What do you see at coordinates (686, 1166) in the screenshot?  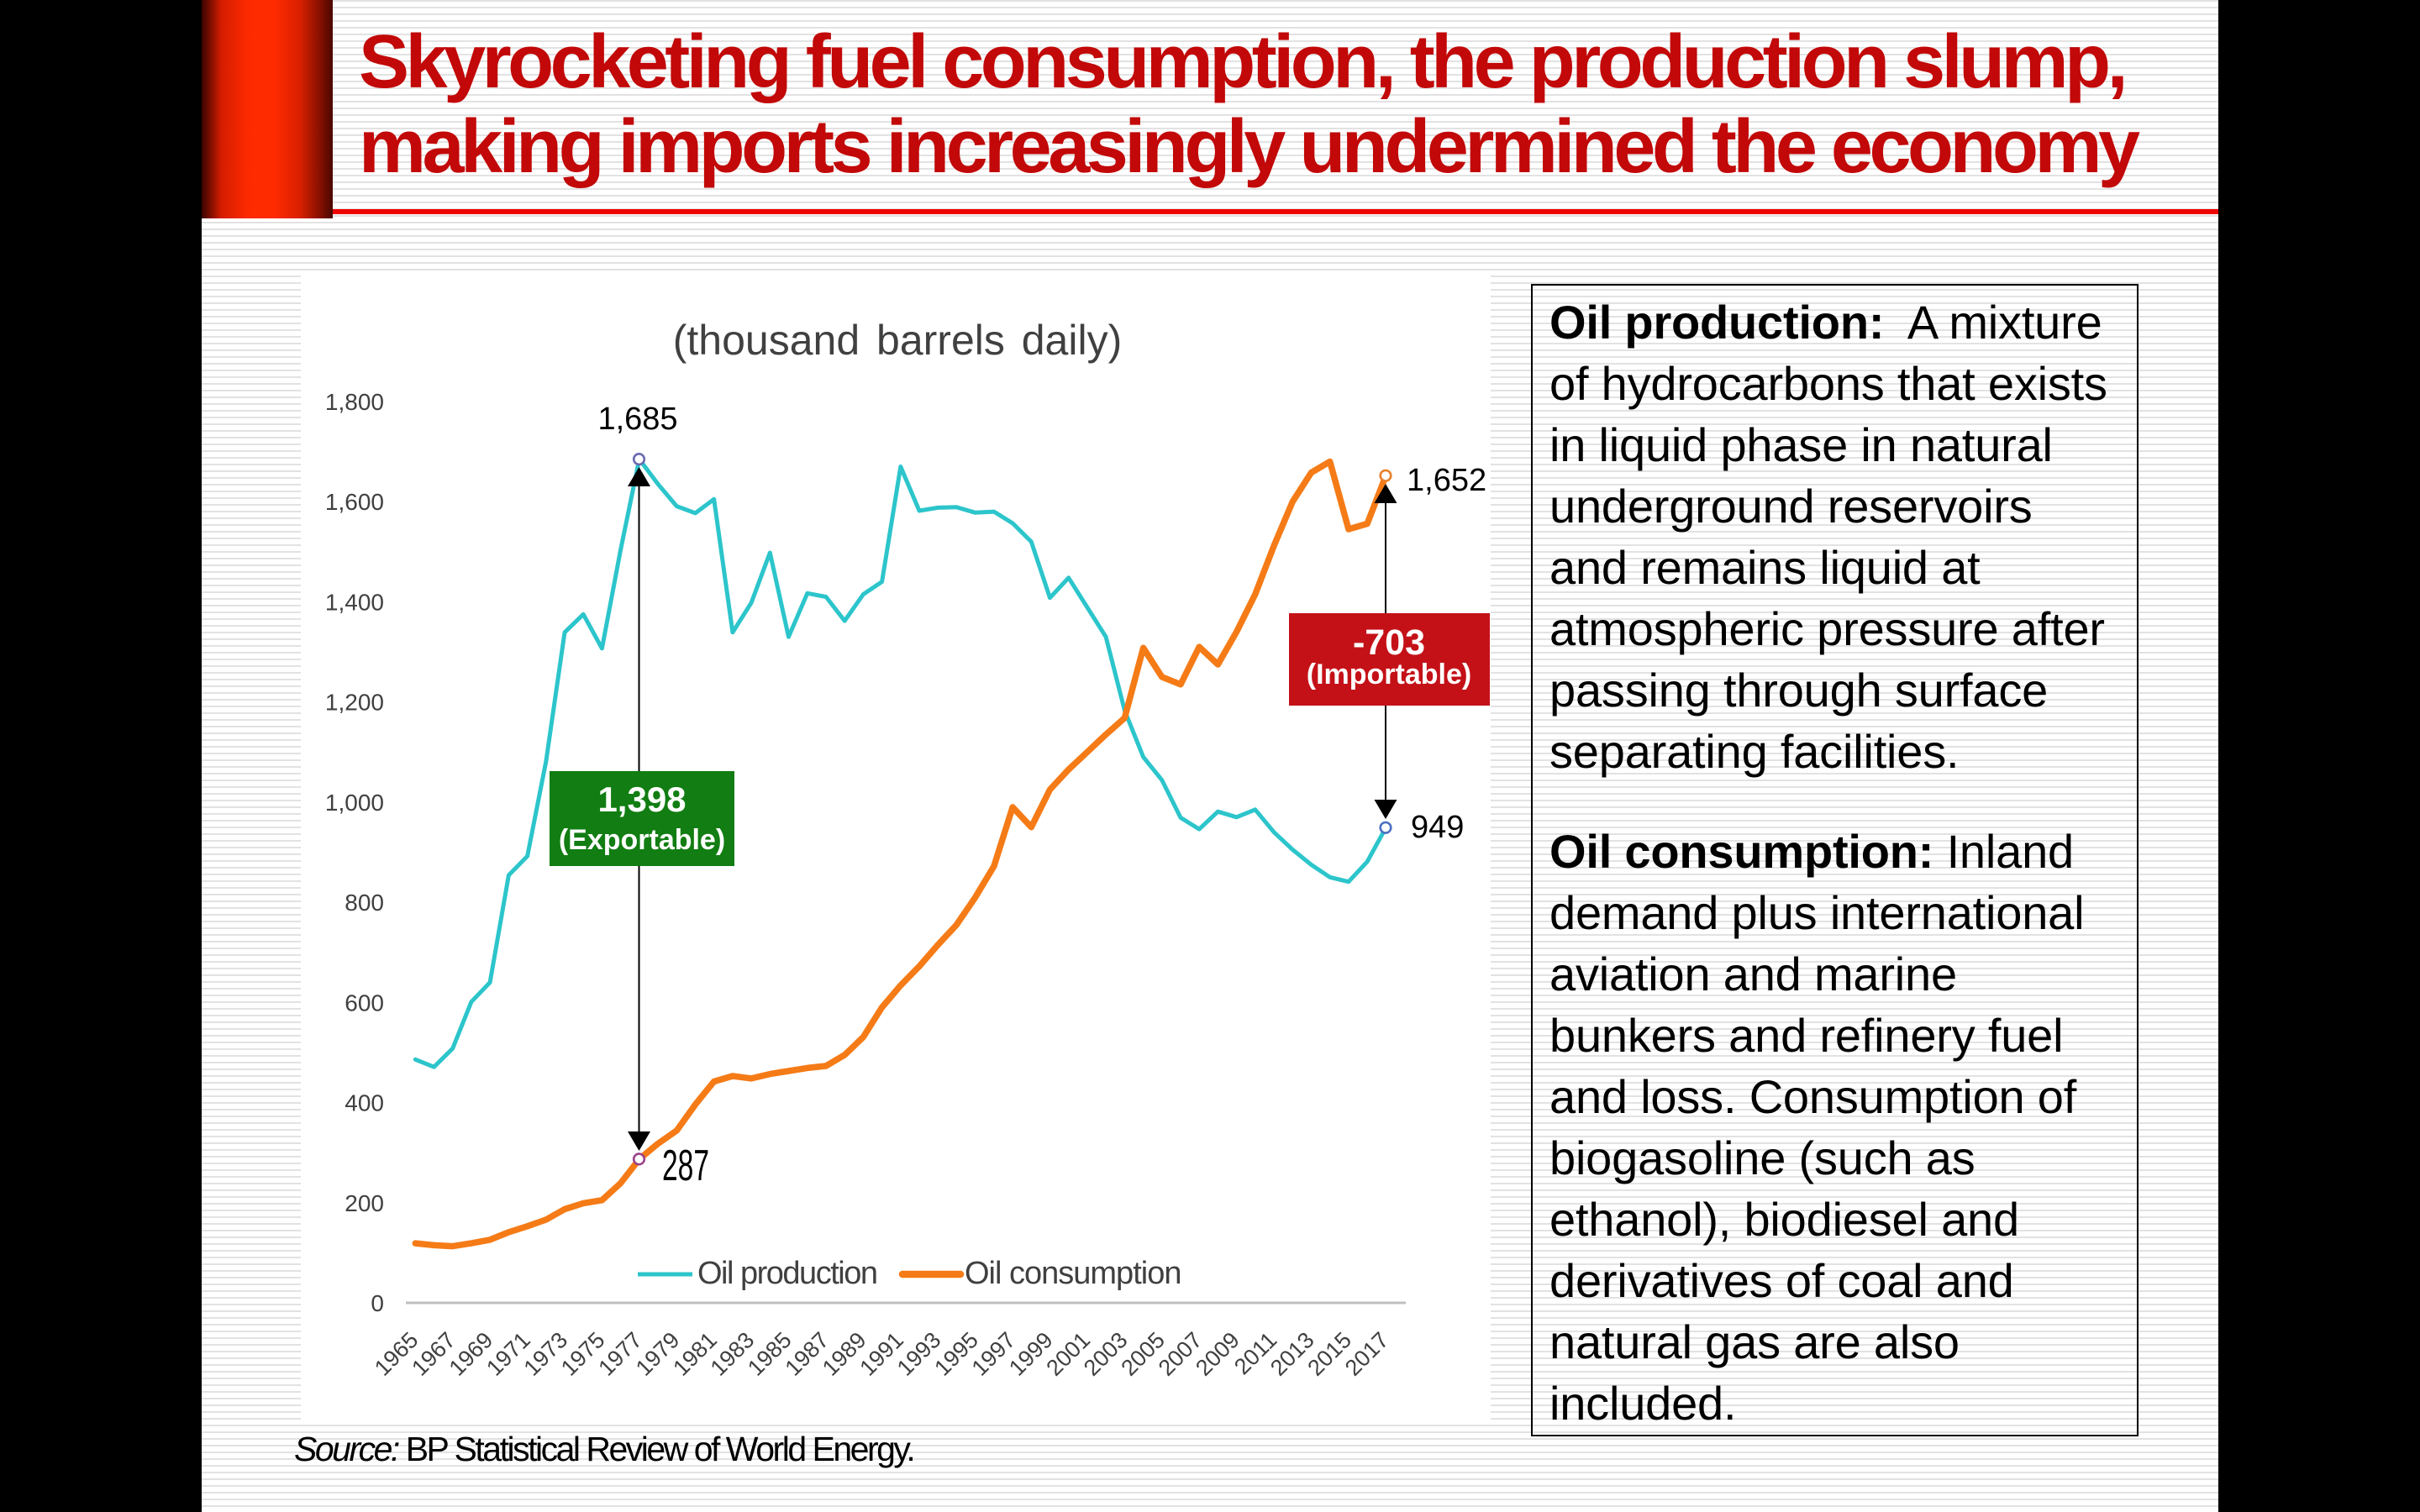 I see `svg-text: 287` at bounding box center [686, 1166].